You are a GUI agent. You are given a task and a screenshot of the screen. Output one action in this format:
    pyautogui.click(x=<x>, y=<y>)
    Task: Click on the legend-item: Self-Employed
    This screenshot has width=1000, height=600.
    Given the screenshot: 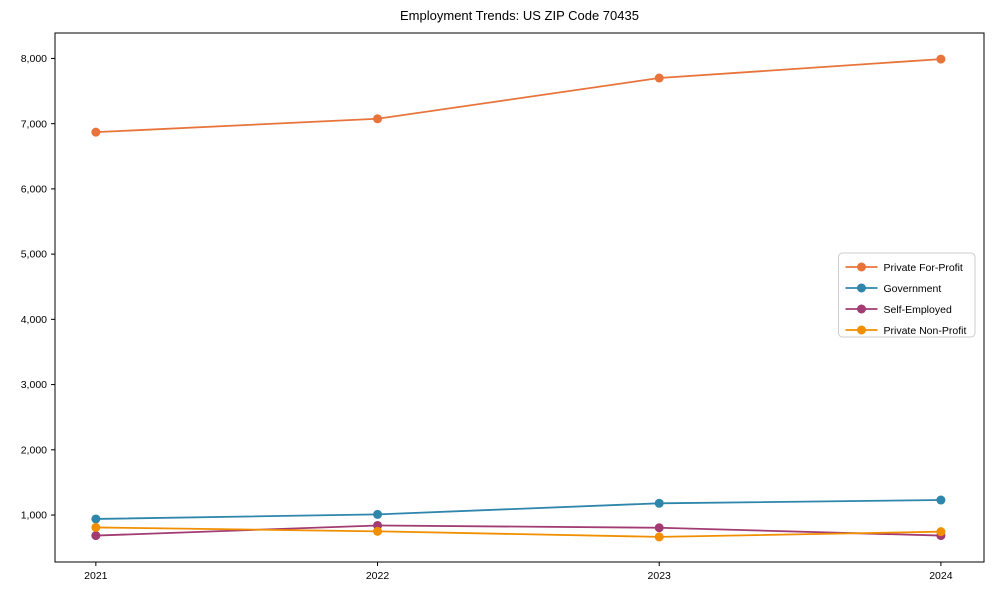 What is the action you would take?
    pyautogui.click(x=898, y=310)
    